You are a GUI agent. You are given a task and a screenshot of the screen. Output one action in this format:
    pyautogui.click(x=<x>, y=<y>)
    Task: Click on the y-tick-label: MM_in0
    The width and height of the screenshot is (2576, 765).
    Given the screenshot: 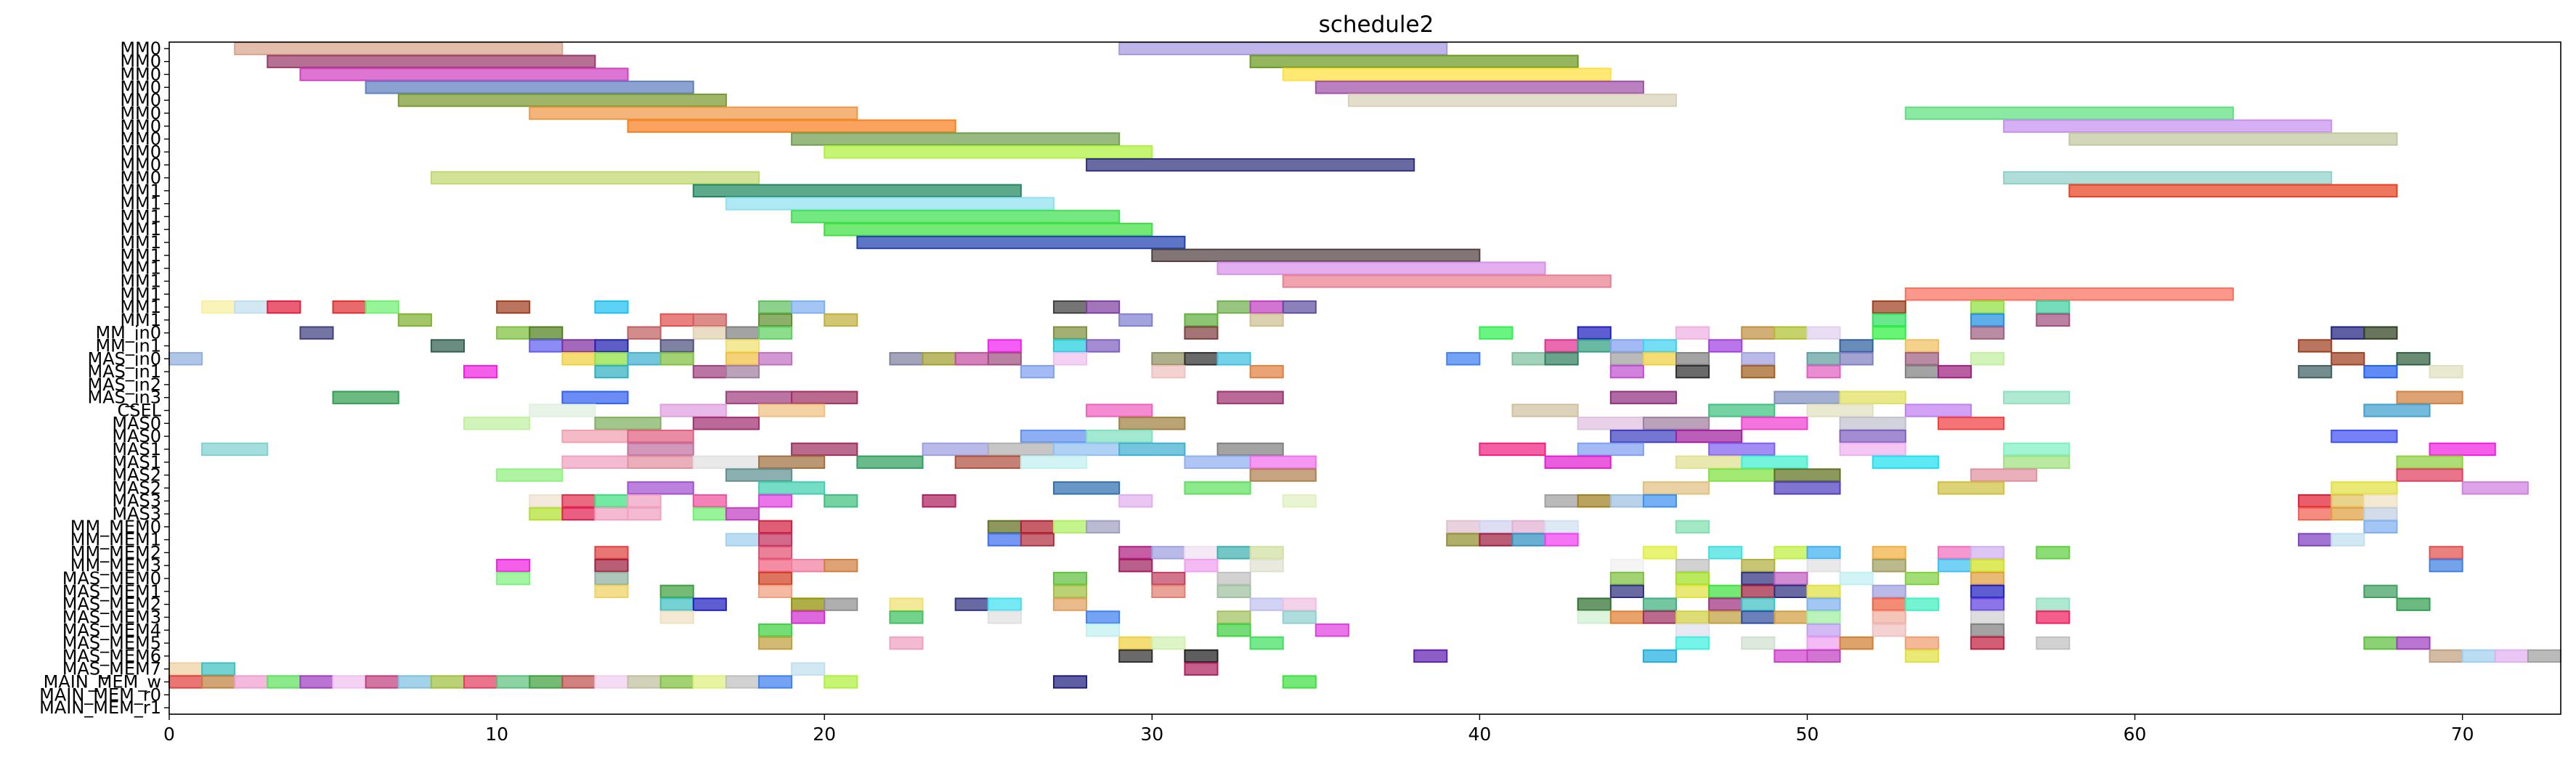 What is the action you would take?
    pyautogui.click(x=128, y=333)
    